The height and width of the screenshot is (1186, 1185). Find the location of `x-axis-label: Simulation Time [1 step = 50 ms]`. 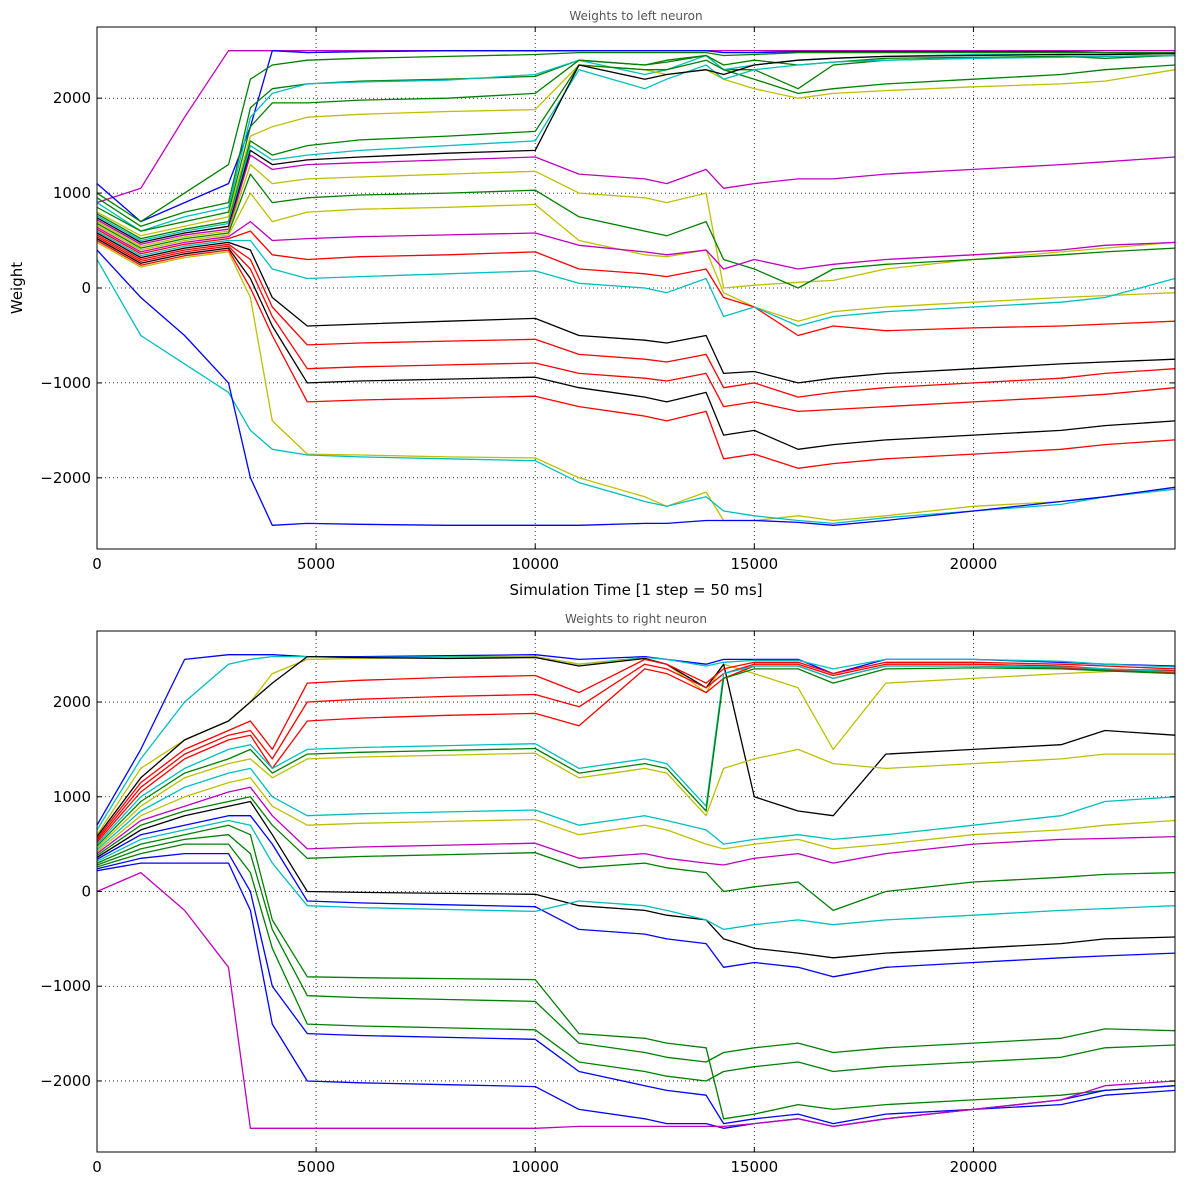

x-axis-label: Simulation Time [1 step = 50 ms] is located at coordinates (636, 590).